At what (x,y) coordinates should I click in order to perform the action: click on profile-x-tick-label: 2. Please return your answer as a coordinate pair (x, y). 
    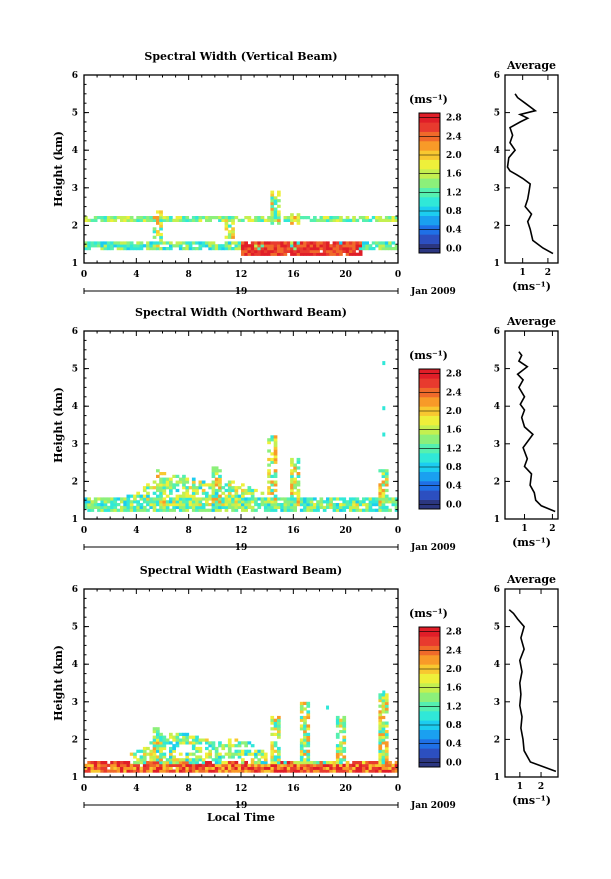
    Looking at the image, I should click on (541, 787).